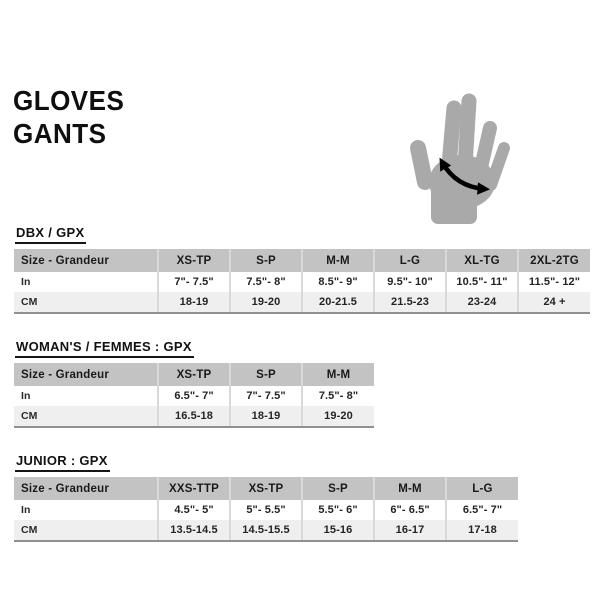  Describe the element at coordinates (553, 282) in the screenshot. I see `size-cell: 11.5"- 12"` at that location.